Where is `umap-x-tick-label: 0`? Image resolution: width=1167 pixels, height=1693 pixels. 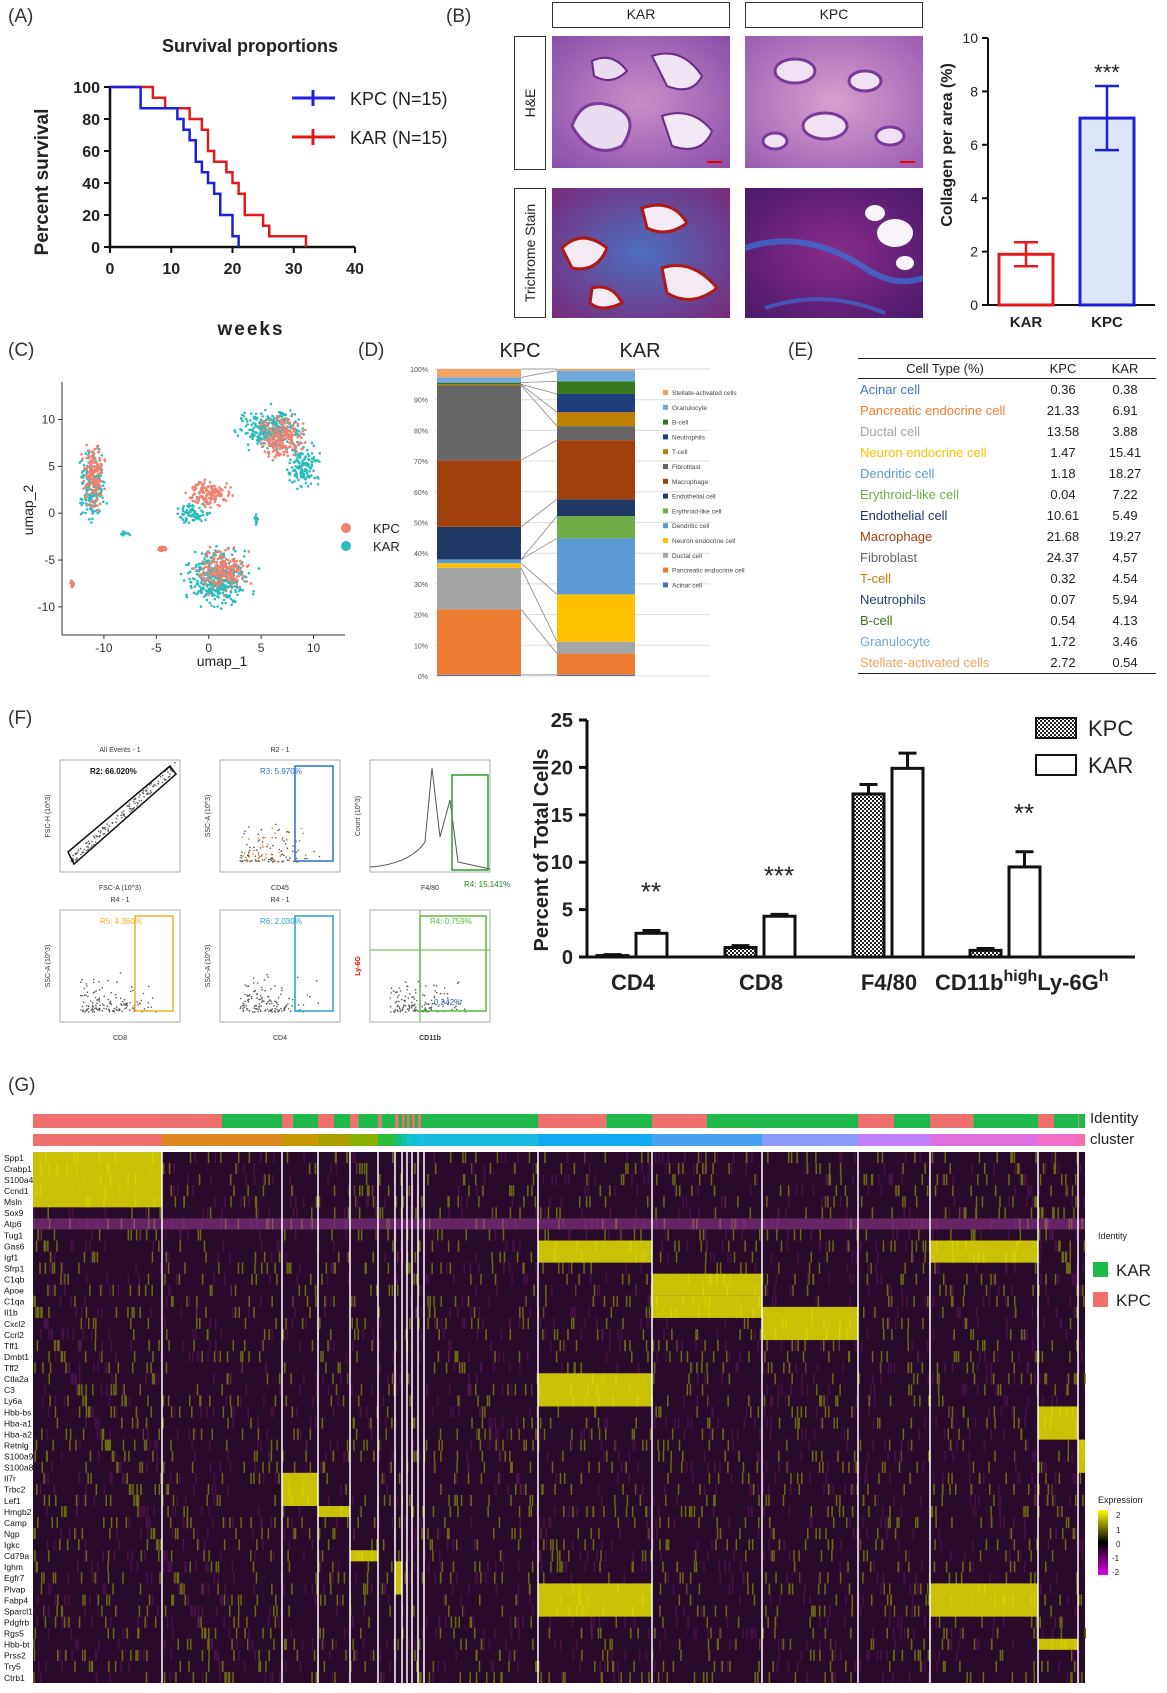 umap-x-tick-label: 0 is located at coordinates (208, 648).